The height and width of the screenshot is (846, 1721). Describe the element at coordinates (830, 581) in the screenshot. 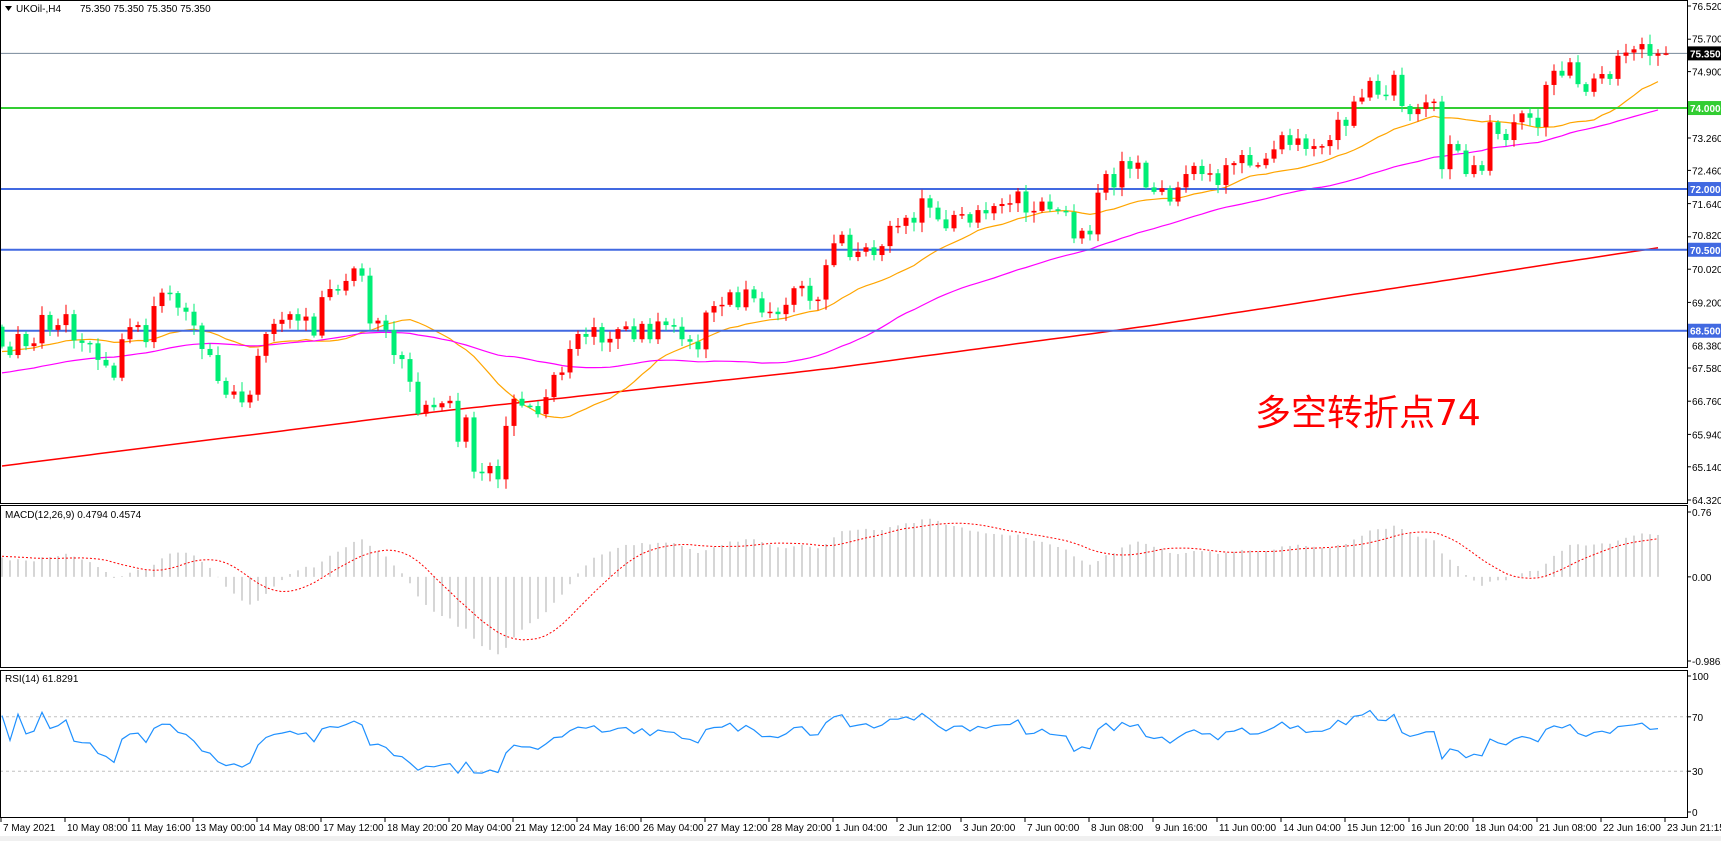

I see `macd-signal-line` at that location.